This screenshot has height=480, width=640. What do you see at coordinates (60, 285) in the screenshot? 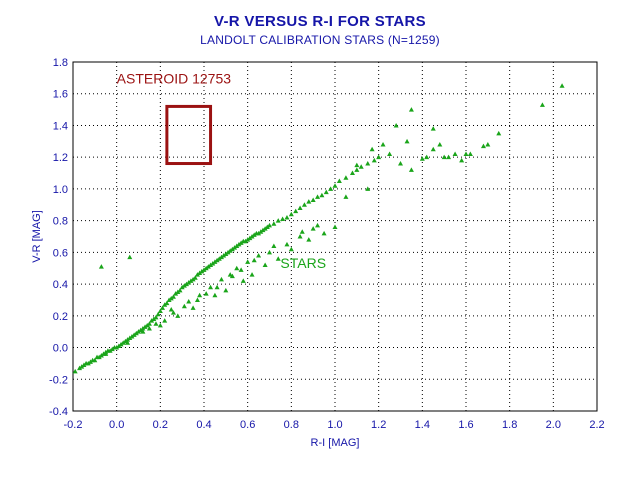
I see `y-tick-label: 0.4` at bounding box center [60, 285].